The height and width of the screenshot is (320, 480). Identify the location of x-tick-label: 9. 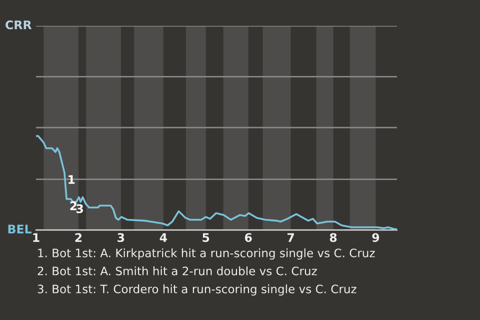
(376, 237).